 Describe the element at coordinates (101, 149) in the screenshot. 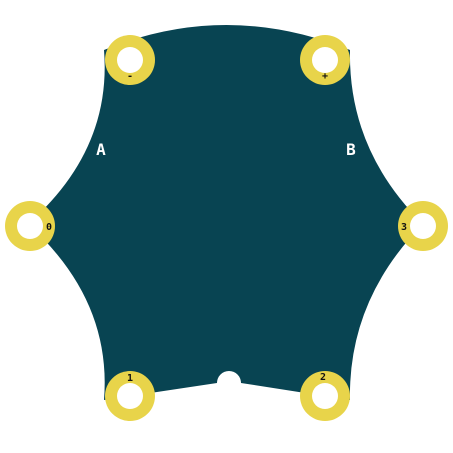

I see `side-label-a: A` at that location.